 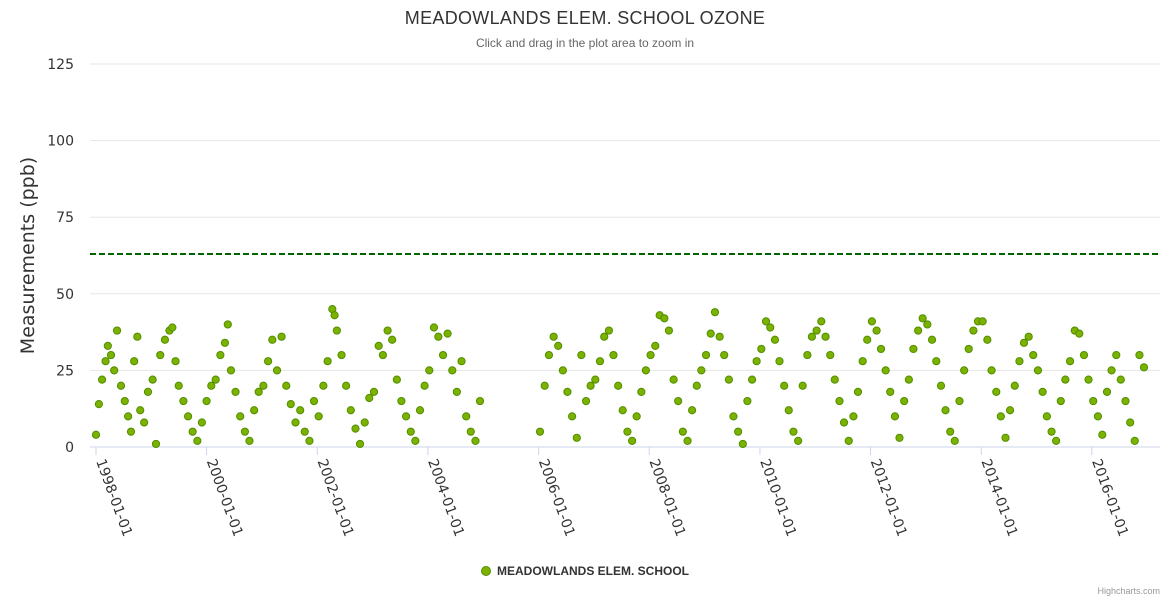 What do you see at coordinates (585, 18) in the screenshot?
I see `chart-title: MEADOWLANDS ELEM. SCHOOL OZONE` at bounding box center [585, 18].